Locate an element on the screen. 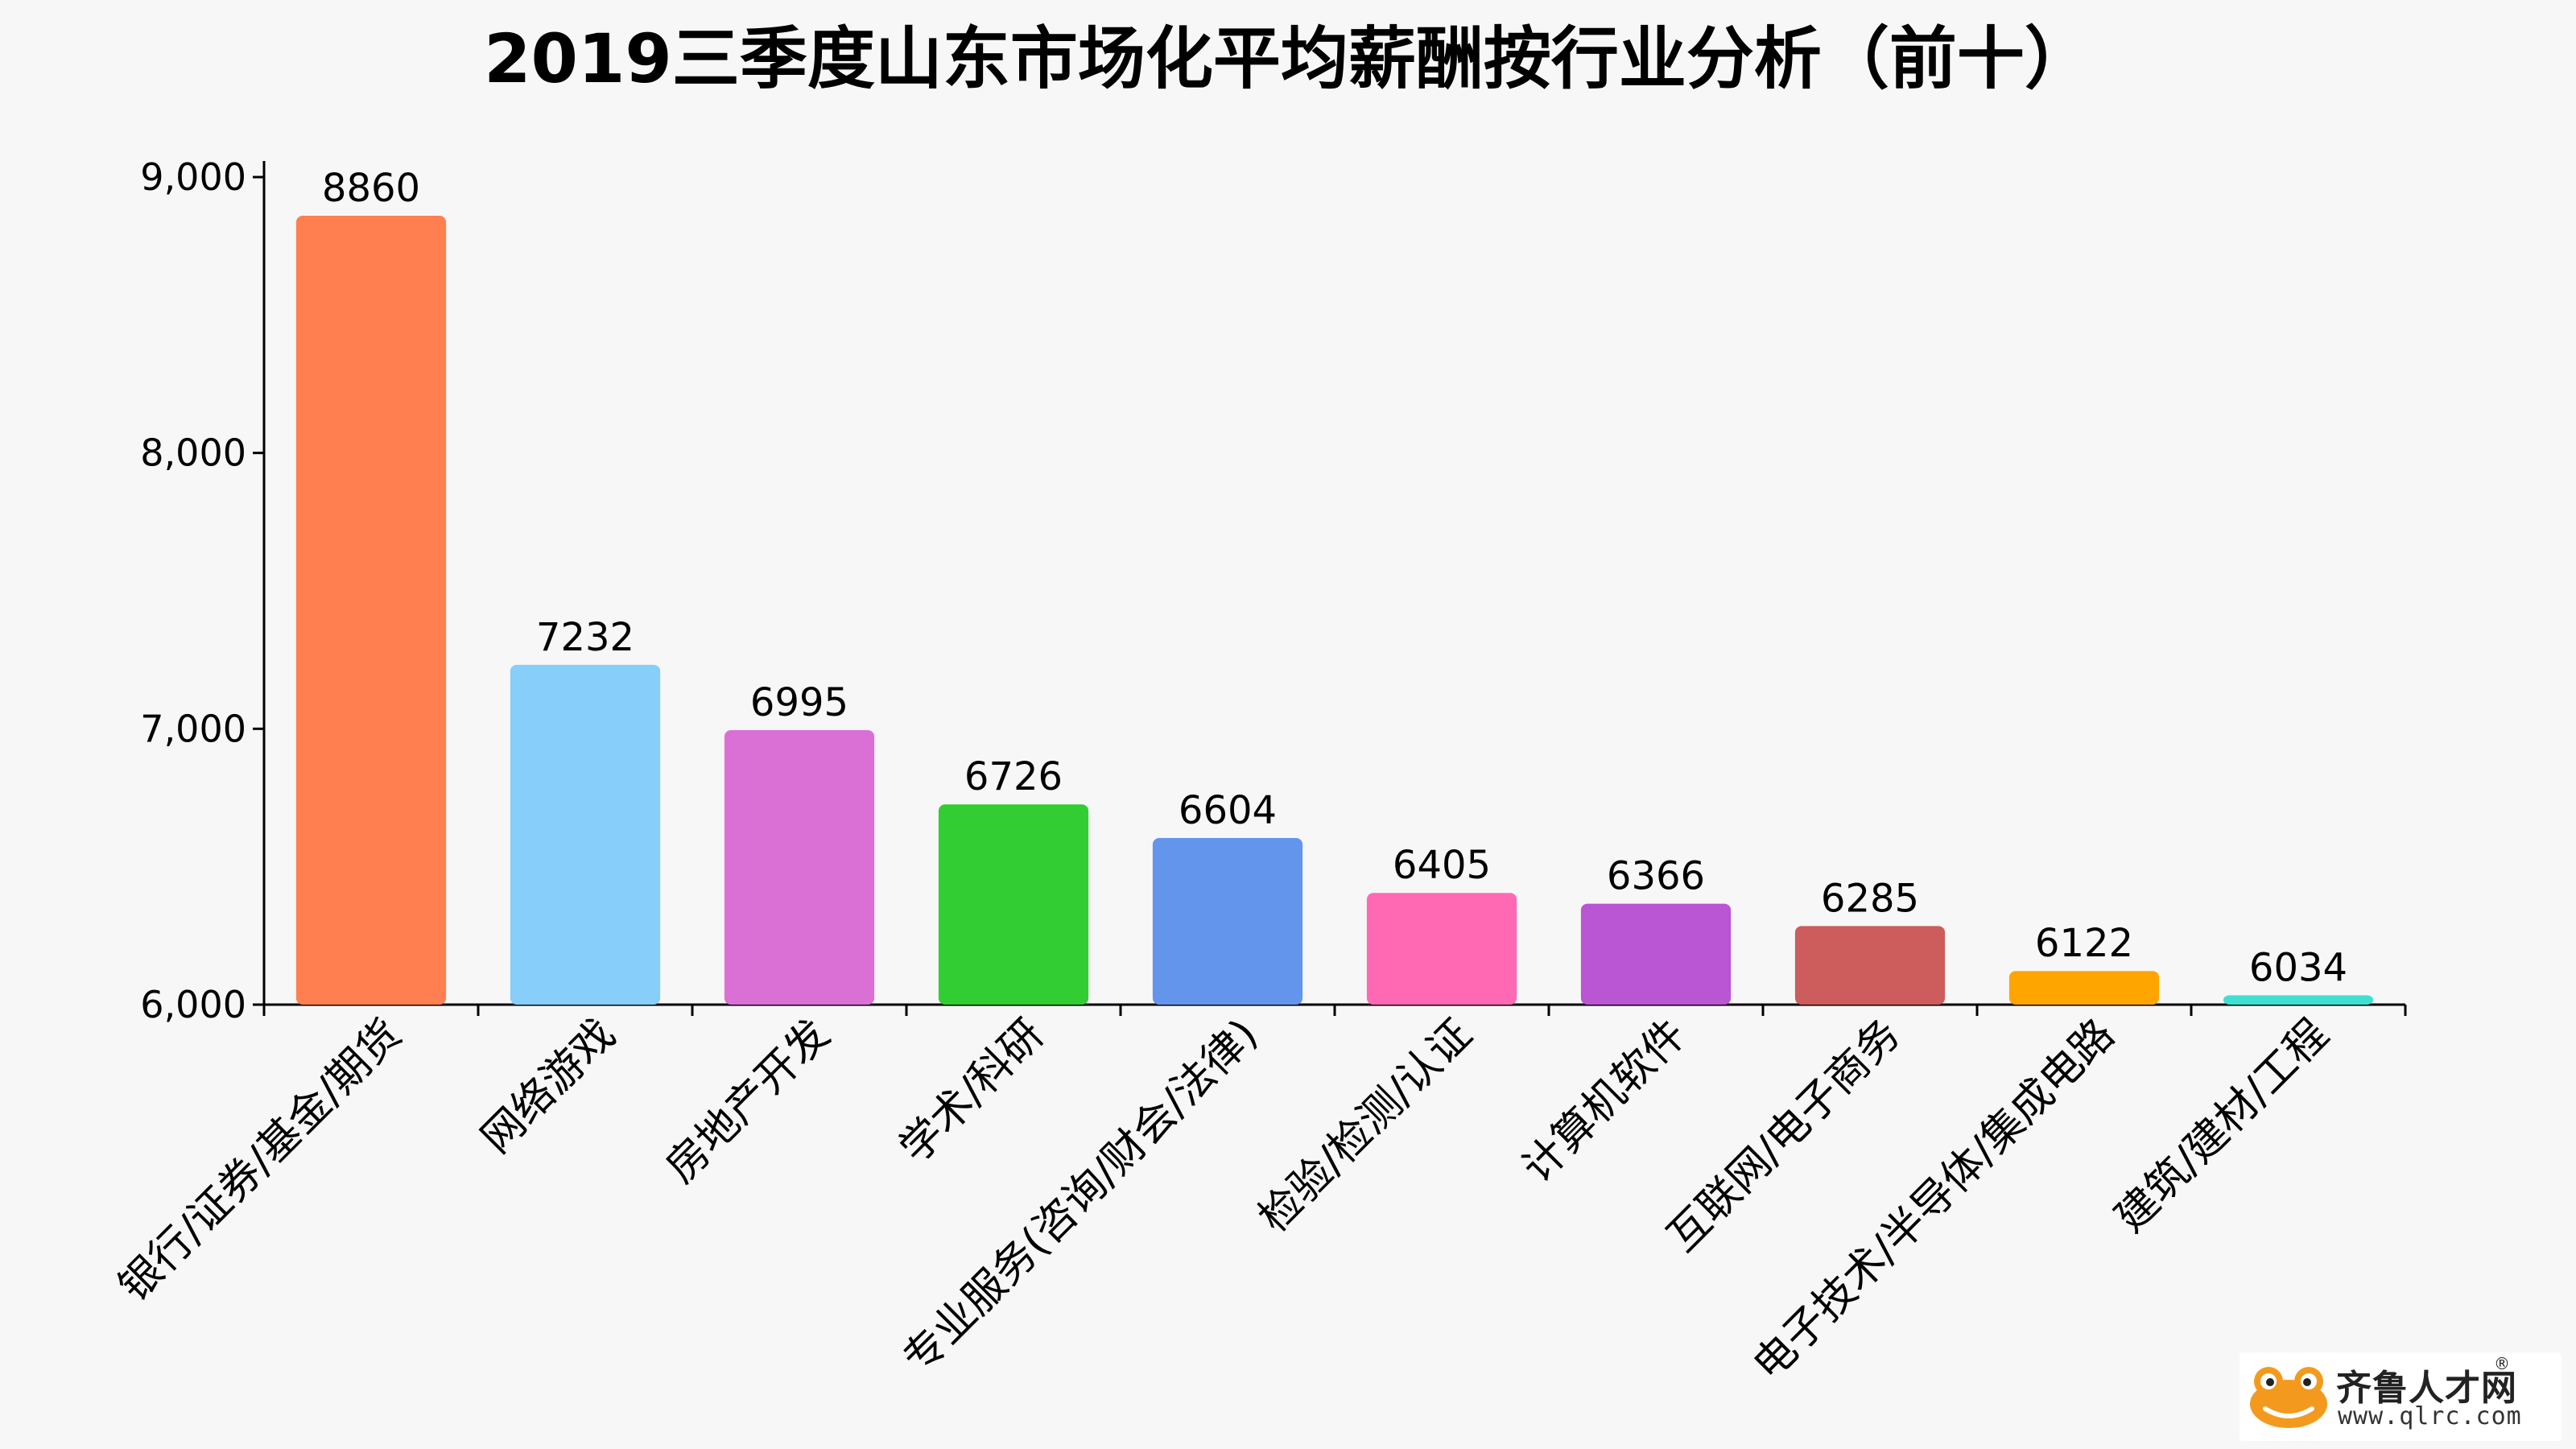  category-label: 银行/证券/基金/期货 is located at coordinates (260, 1160).